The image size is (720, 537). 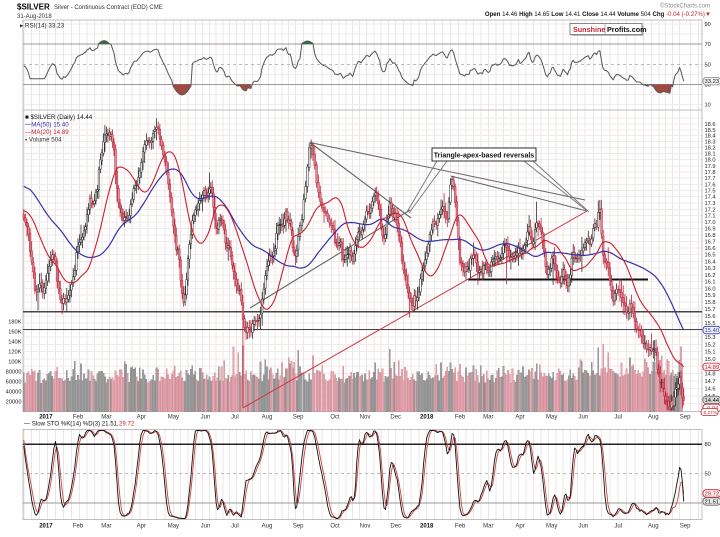 What do you see at coordinates (710, 155) in the screenshot?
I see `svg-text: 18.1` at bounding box center [710, 155].